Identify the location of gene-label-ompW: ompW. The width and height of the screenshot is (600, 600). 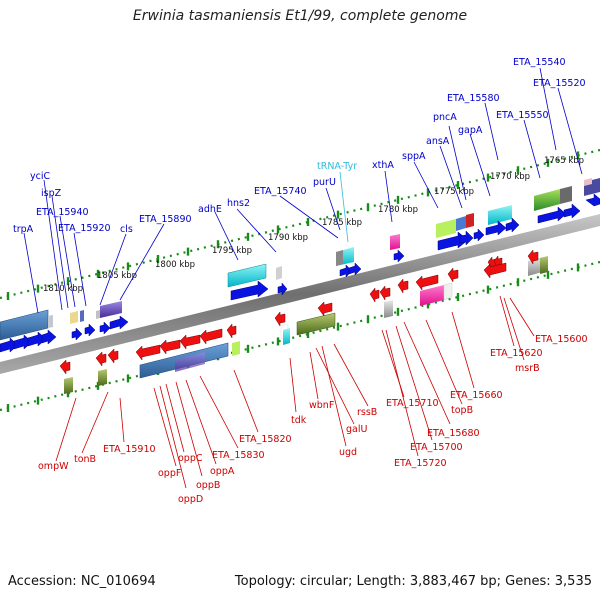
(53, 466).